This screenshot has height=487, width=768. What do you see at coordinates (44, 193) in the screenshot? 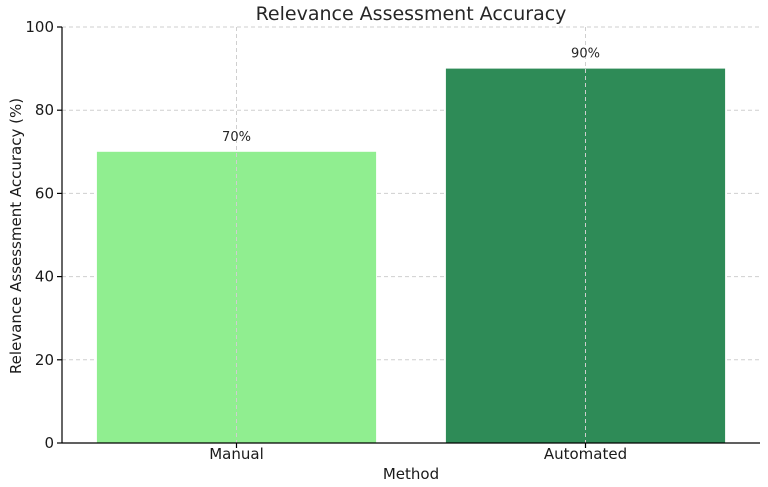
I see `y-tick-label: 60` at bounding box center [44, 193].